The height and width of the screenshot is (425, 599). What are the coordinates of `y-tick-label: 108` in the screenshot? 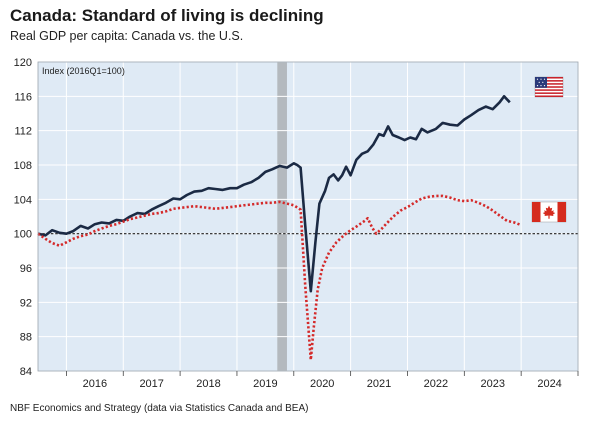 It's located at (23, 166).